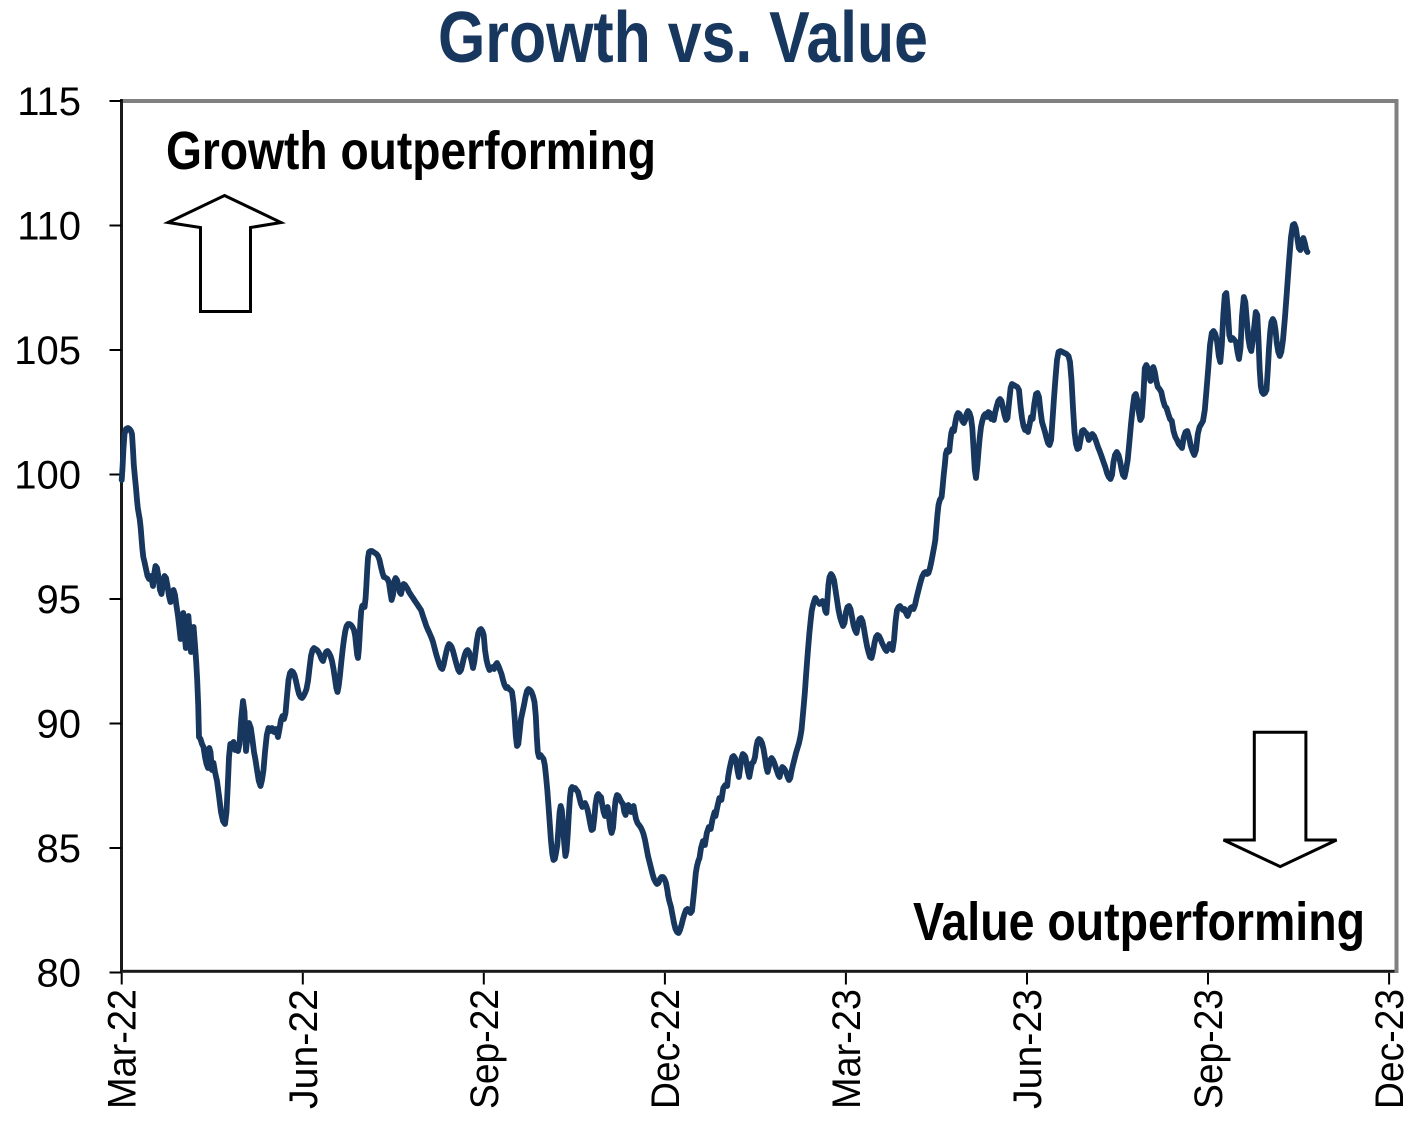 The image size is (1420, 1136). What do you see at coordinates (59, 725) in the screenshot?
I see `svg-text: 90` at bounding box center [59, 725].